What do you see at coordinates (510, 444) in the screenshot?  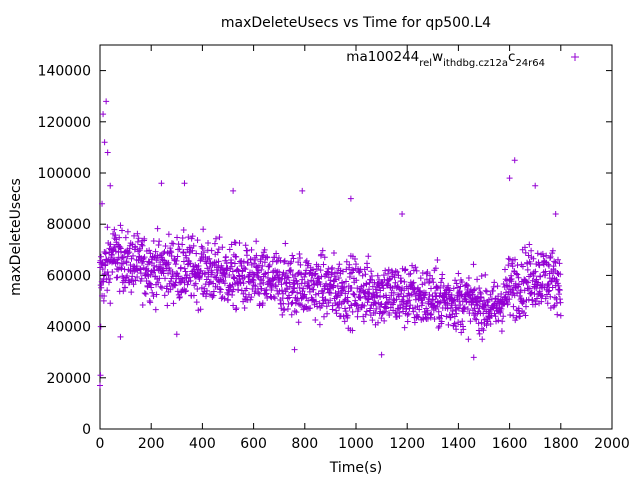 I see `x-tick-label: 1600` at bounding box center [510, 444].